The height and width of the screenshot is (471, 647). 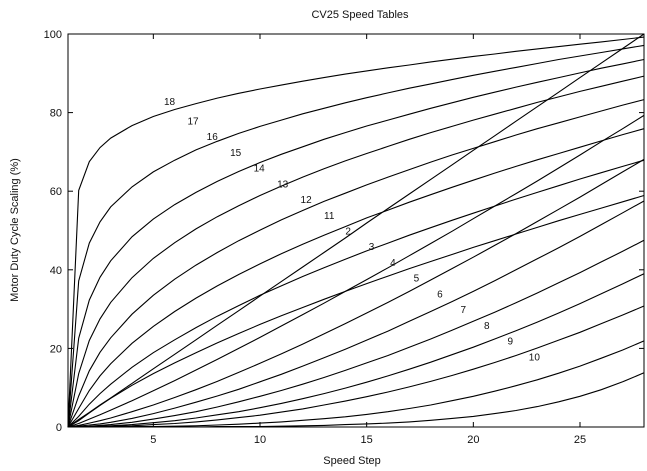 What do you see at coordinates (283, 184) in the screenshot?
I see `curve-label-13: 13` at bounding box center [283, 184].